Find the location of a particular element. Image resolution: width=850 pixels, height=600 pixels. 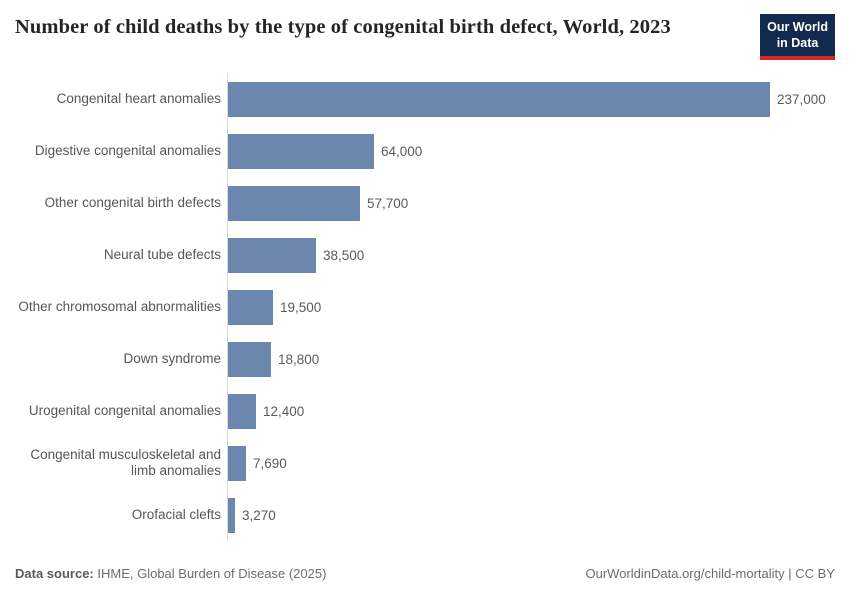

category-label: Urogenital congenital anomalies is located at coordinates (124, 411).